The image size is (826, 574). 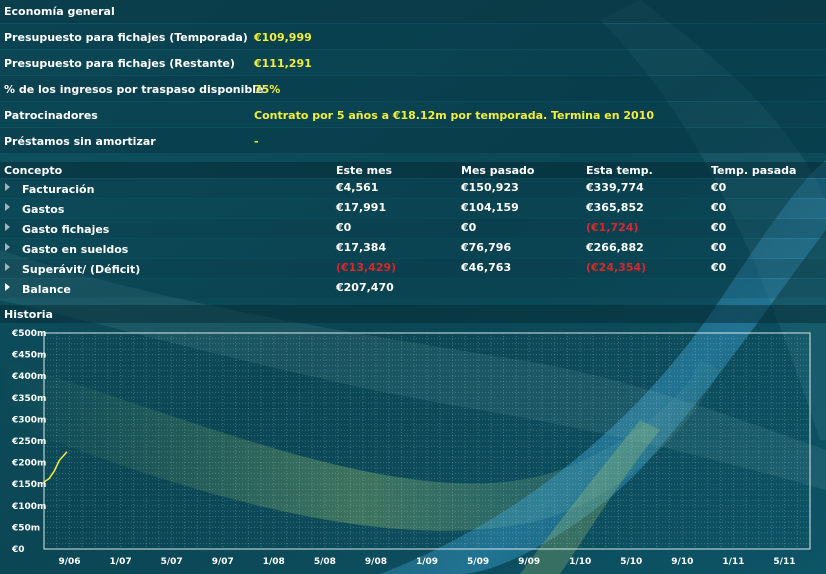 What do you see at coordinates (784, 562) in the screenshot?
I see `x-tick-label: 5/11` at bounding box center [784, 562].